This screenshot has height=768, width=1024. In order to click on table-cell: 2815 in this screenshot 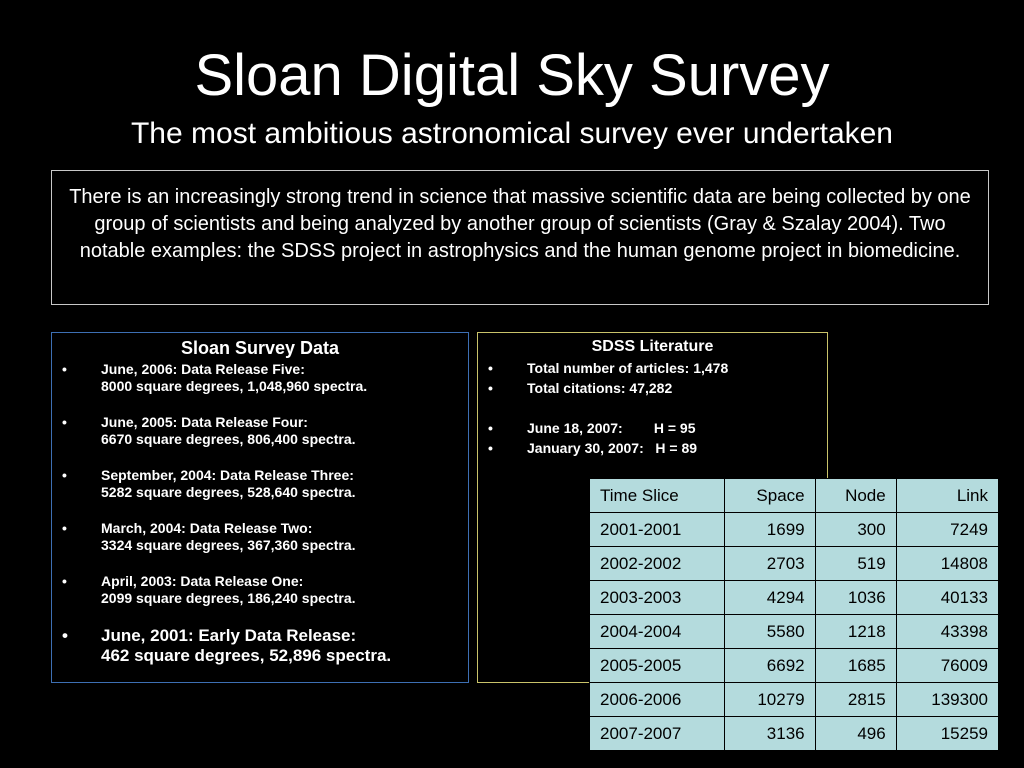, I will do `click(855, 699)`.